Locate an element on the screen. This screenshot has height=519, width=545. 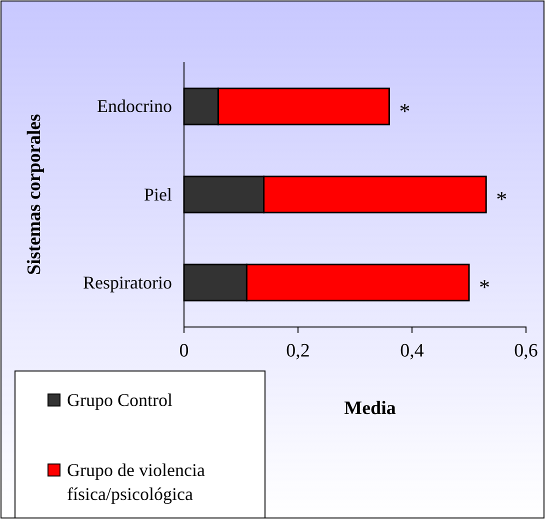
legend-label: Grupo de violencia física/psicológica is located at coordinates (136, 482).